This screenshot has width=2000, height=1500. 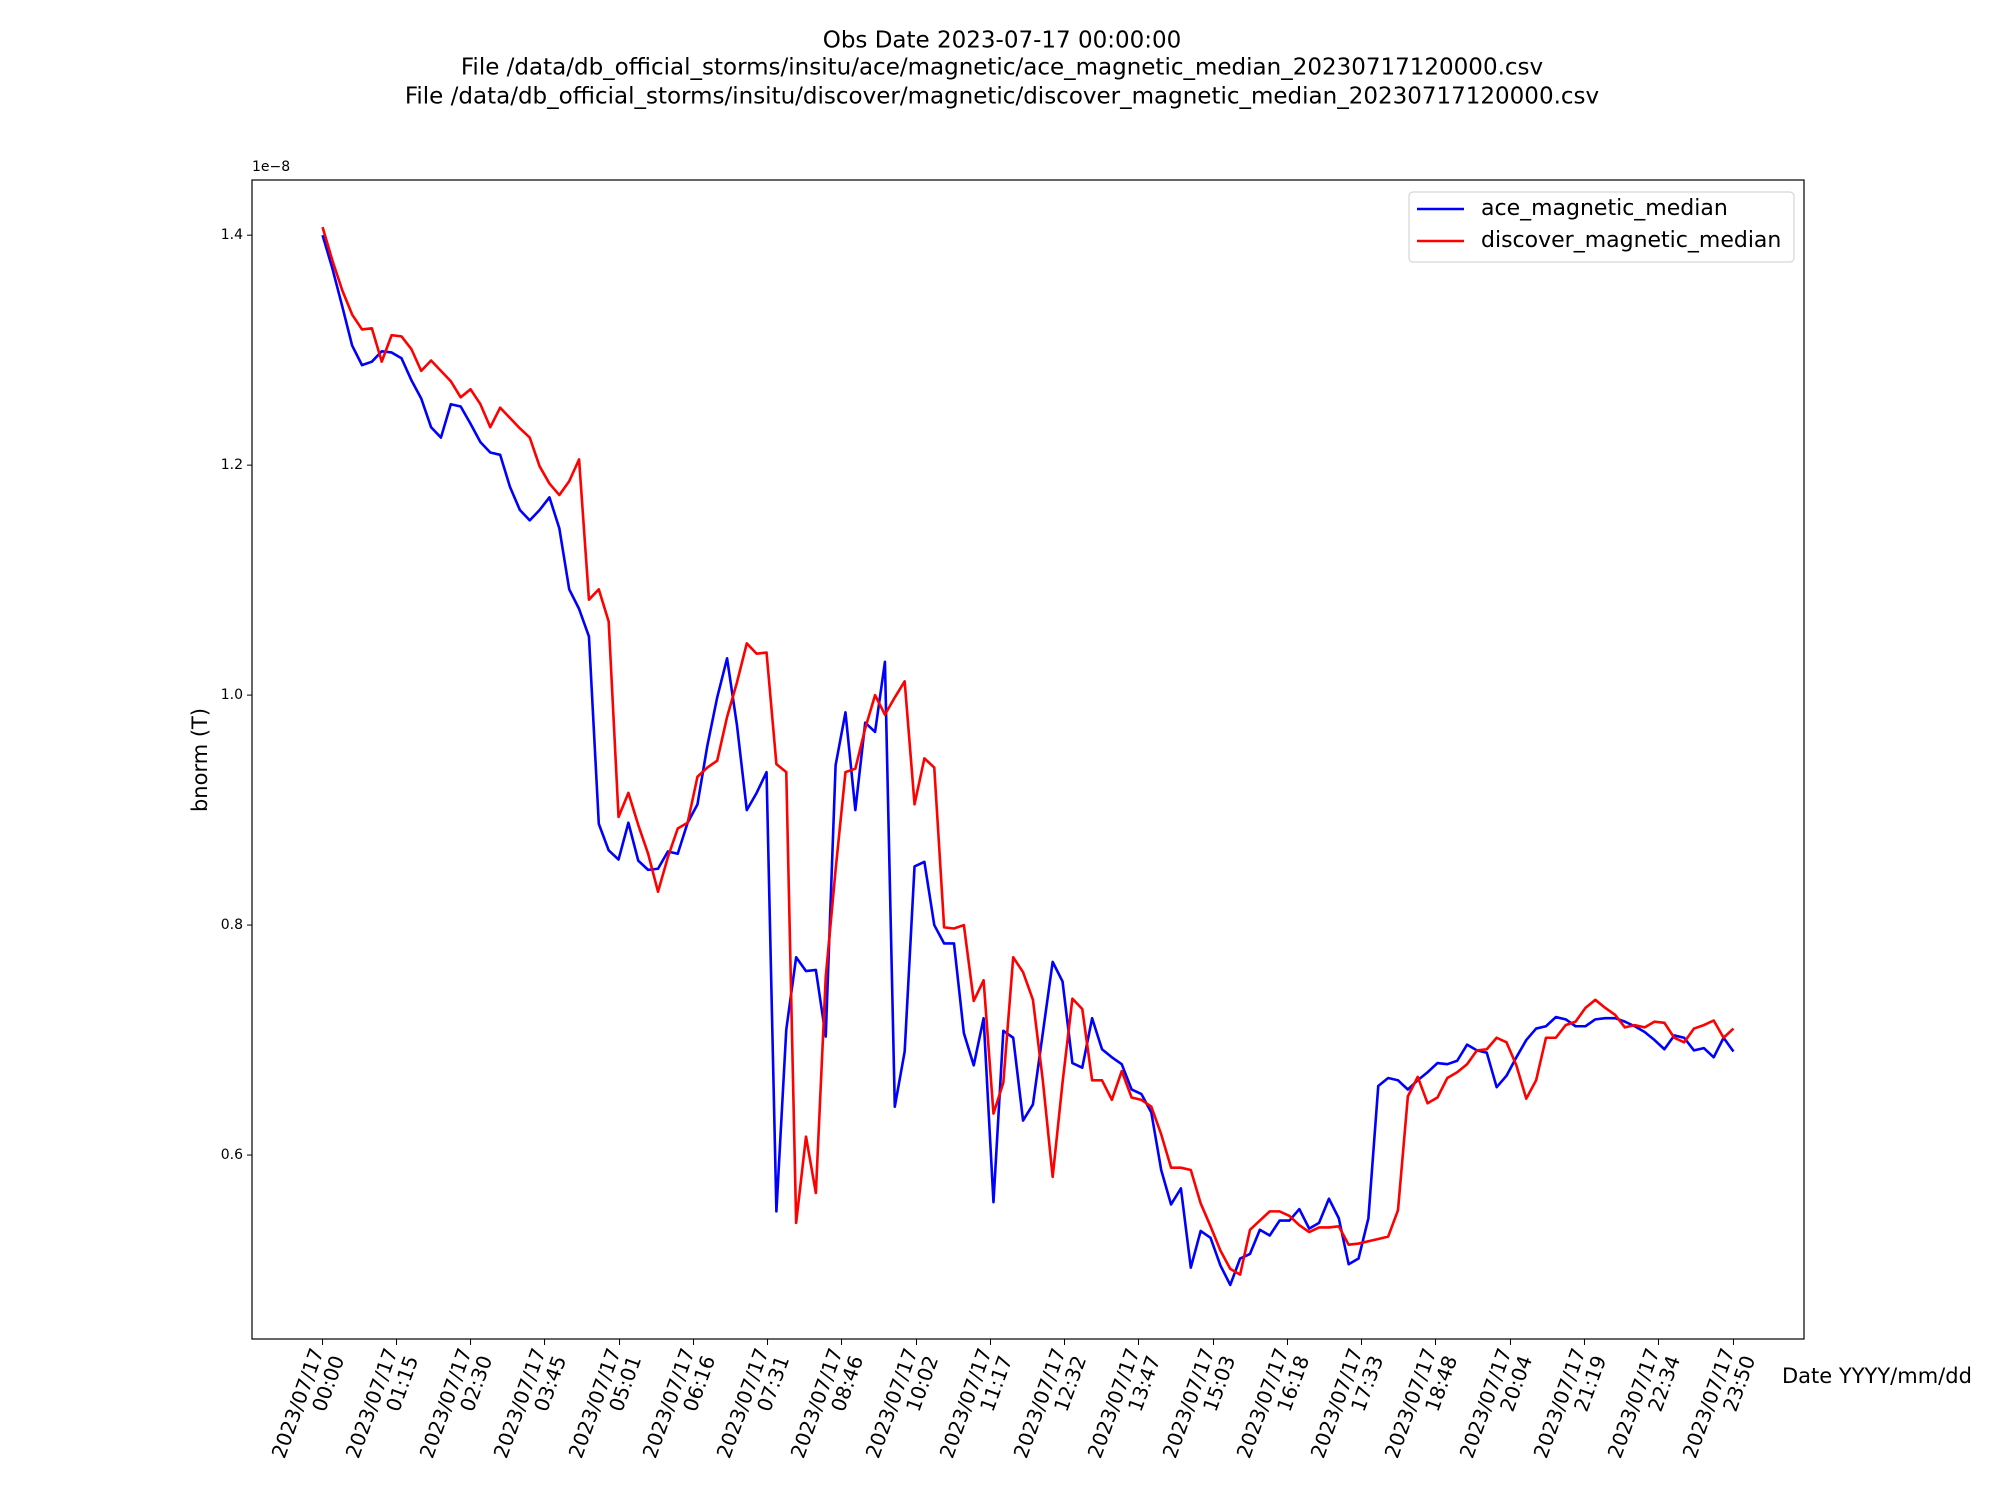 I want to click on x-tick-group: 2023/07/1710:02, so click(x=902, y=1407).